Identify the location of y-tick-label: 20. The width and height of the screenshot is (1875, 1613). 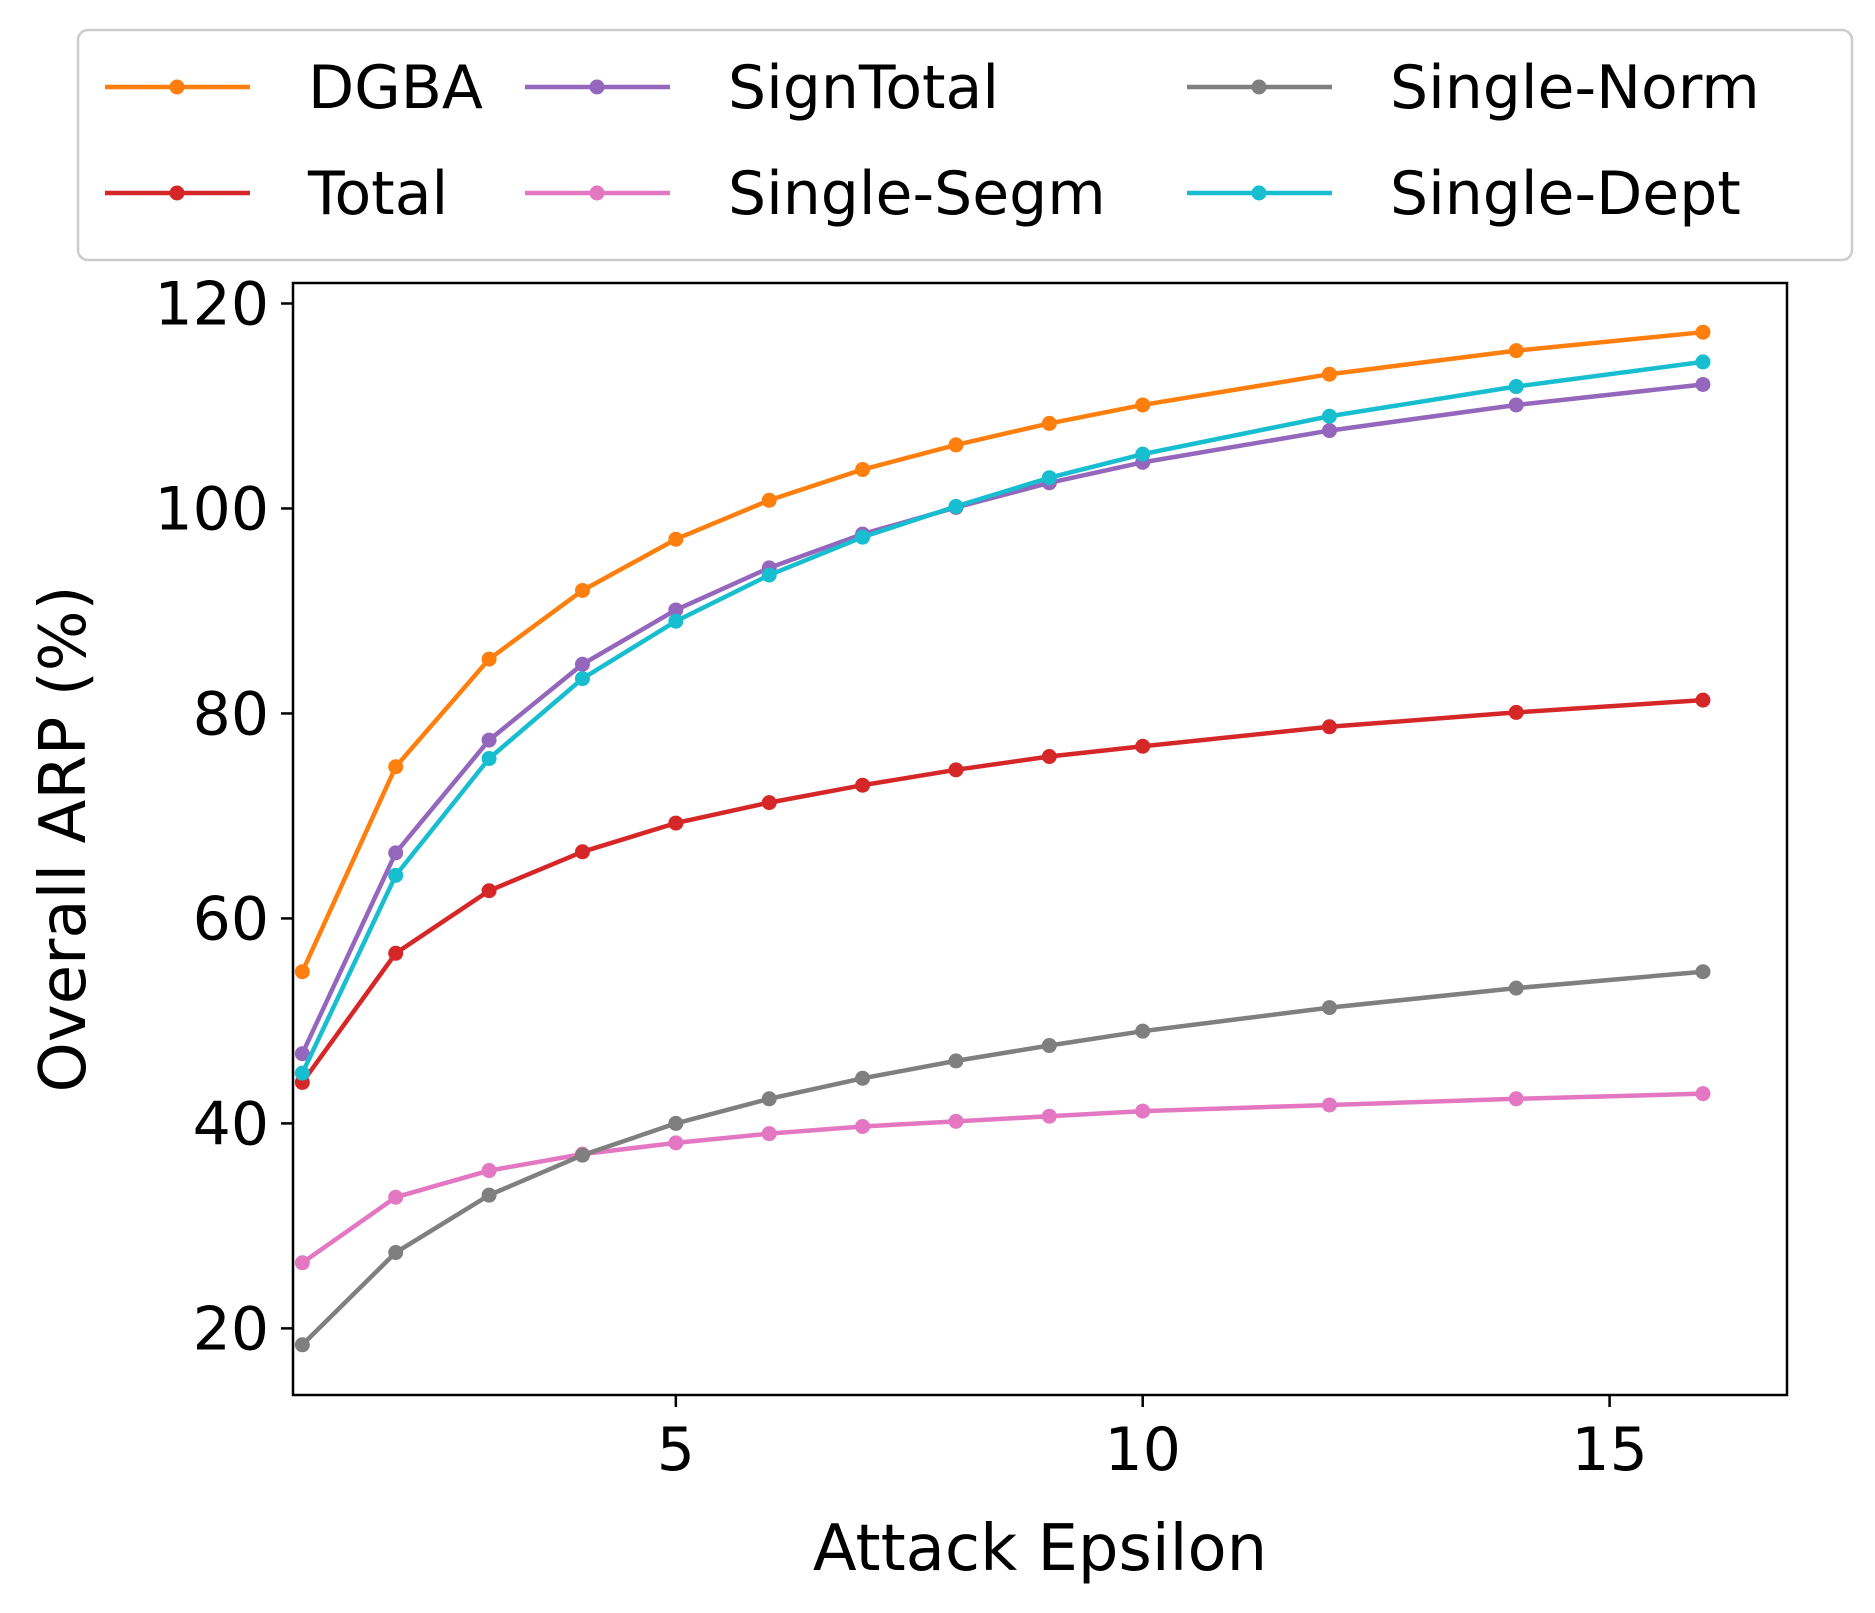
(231, 1329).